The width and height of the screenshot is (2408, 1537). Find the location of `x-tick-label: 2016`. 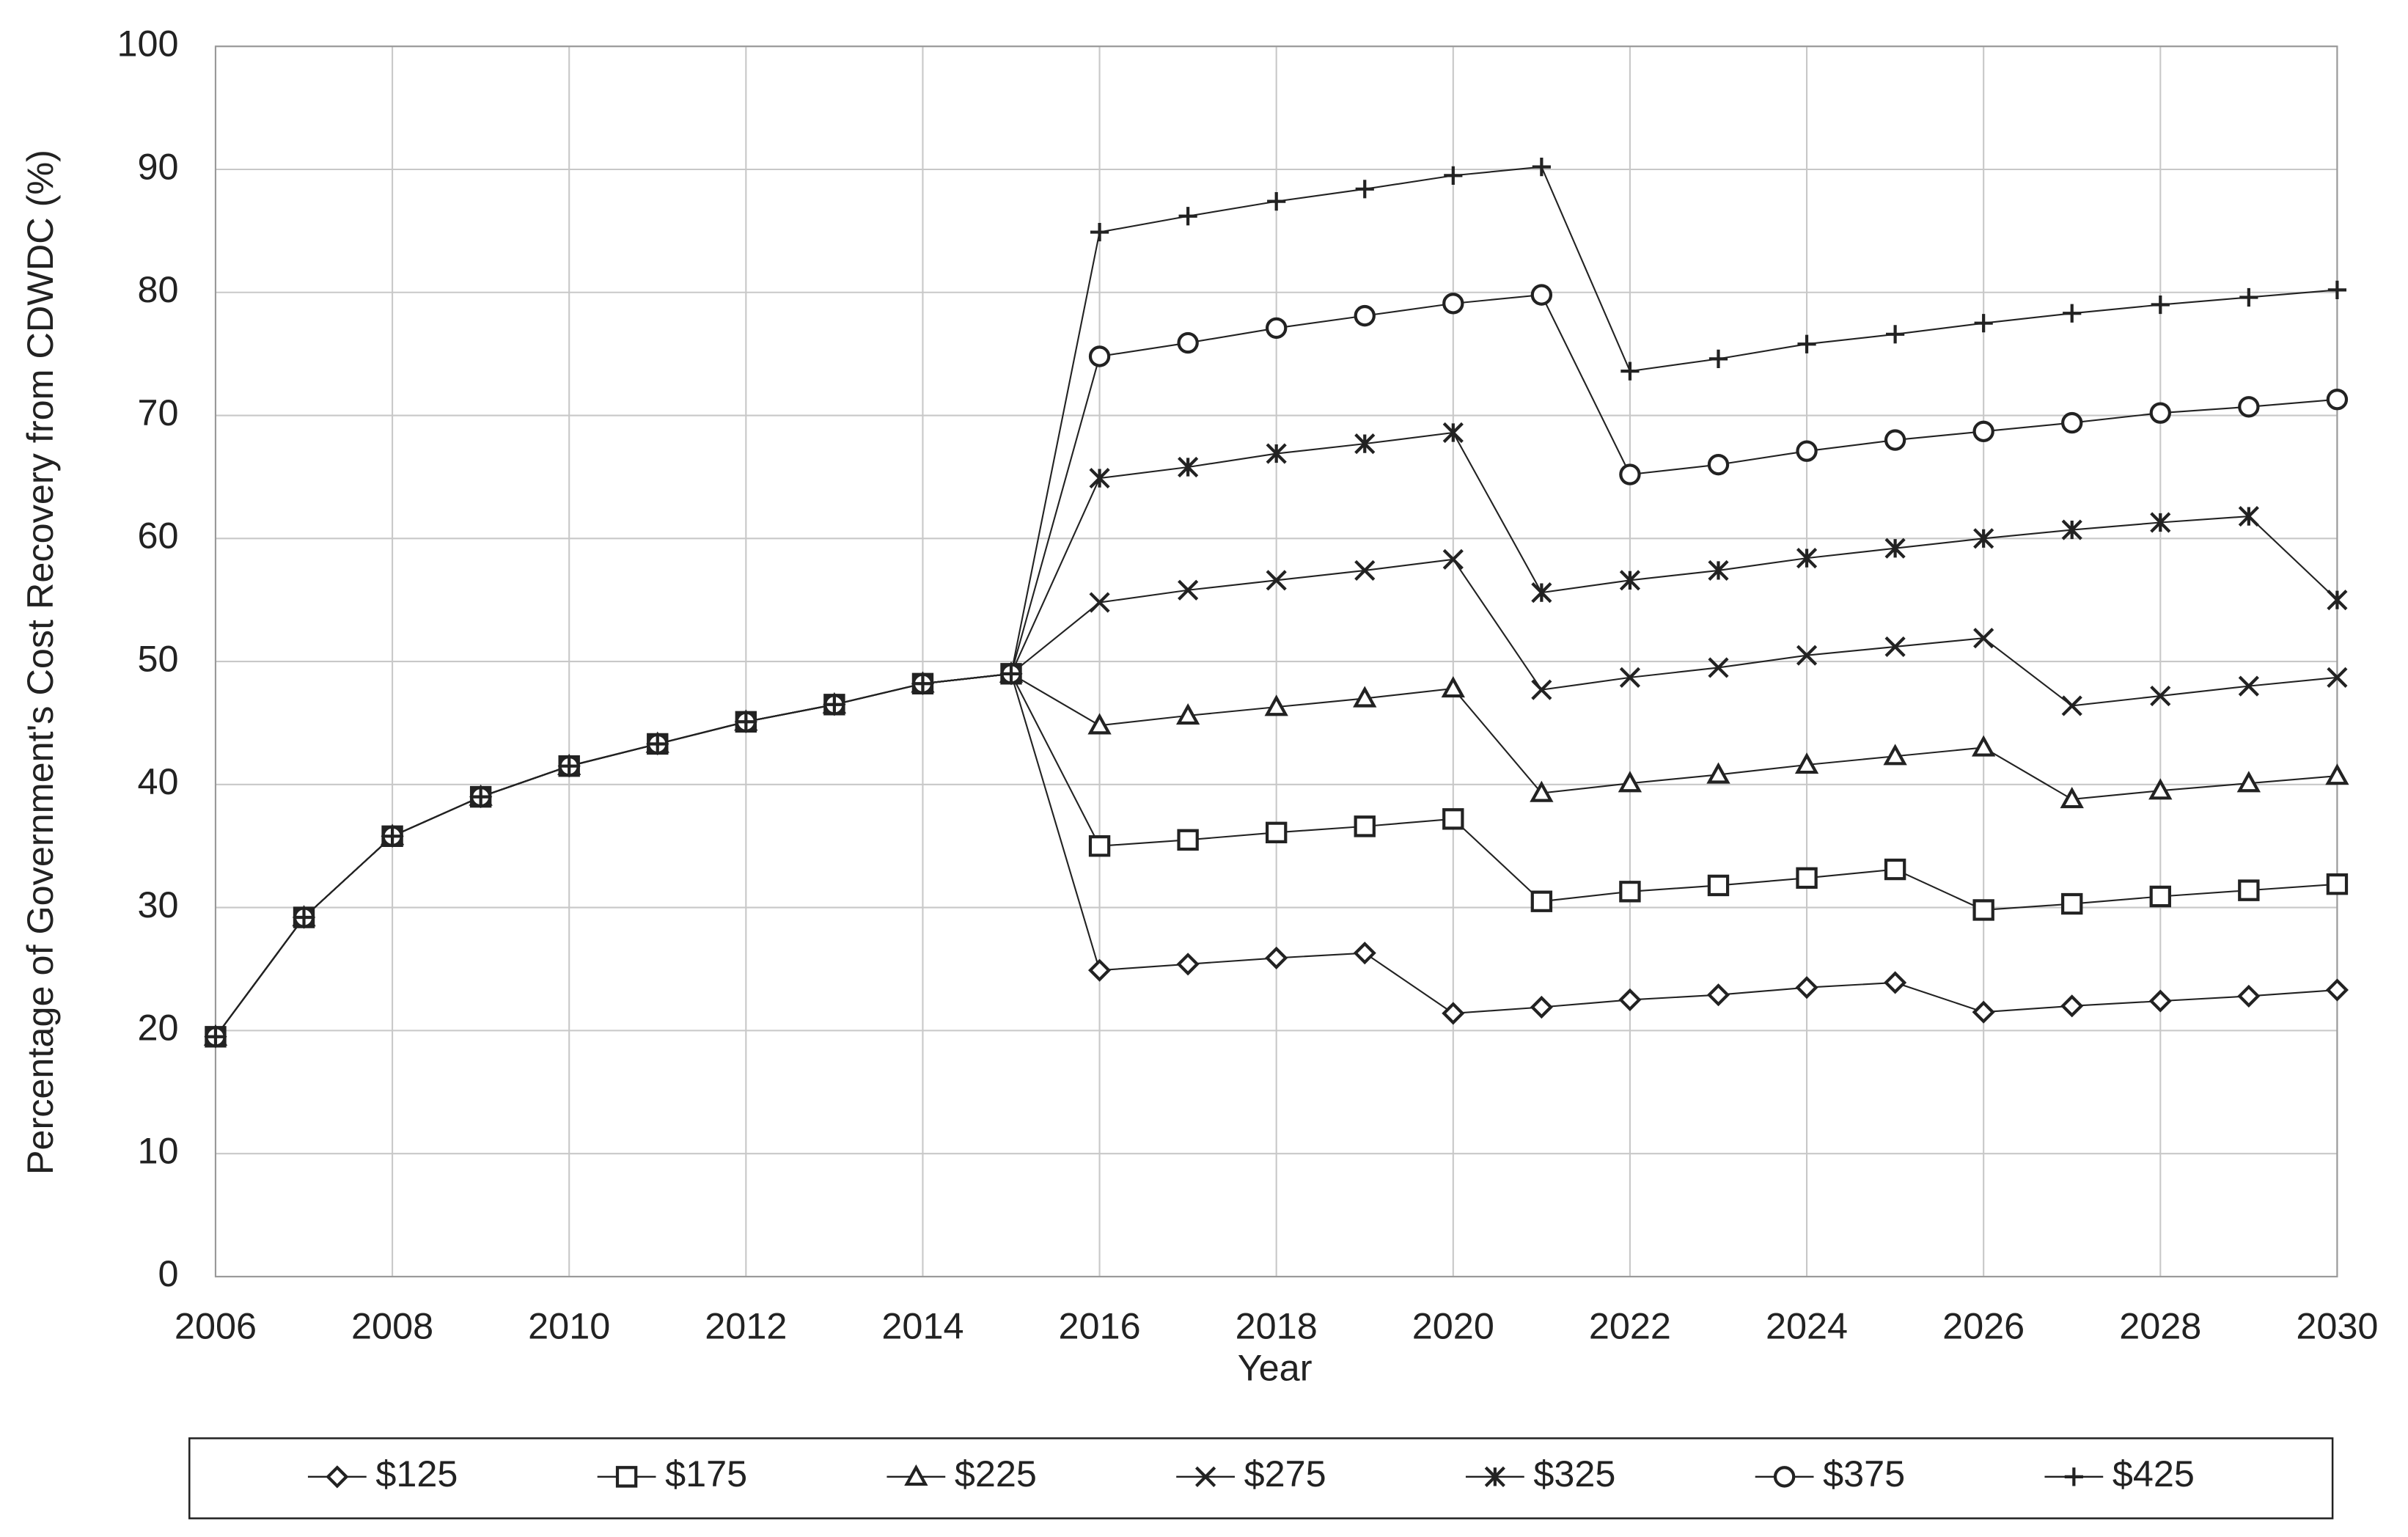

x-tick-label: 2016 is located at coordinates (1100, 1326).